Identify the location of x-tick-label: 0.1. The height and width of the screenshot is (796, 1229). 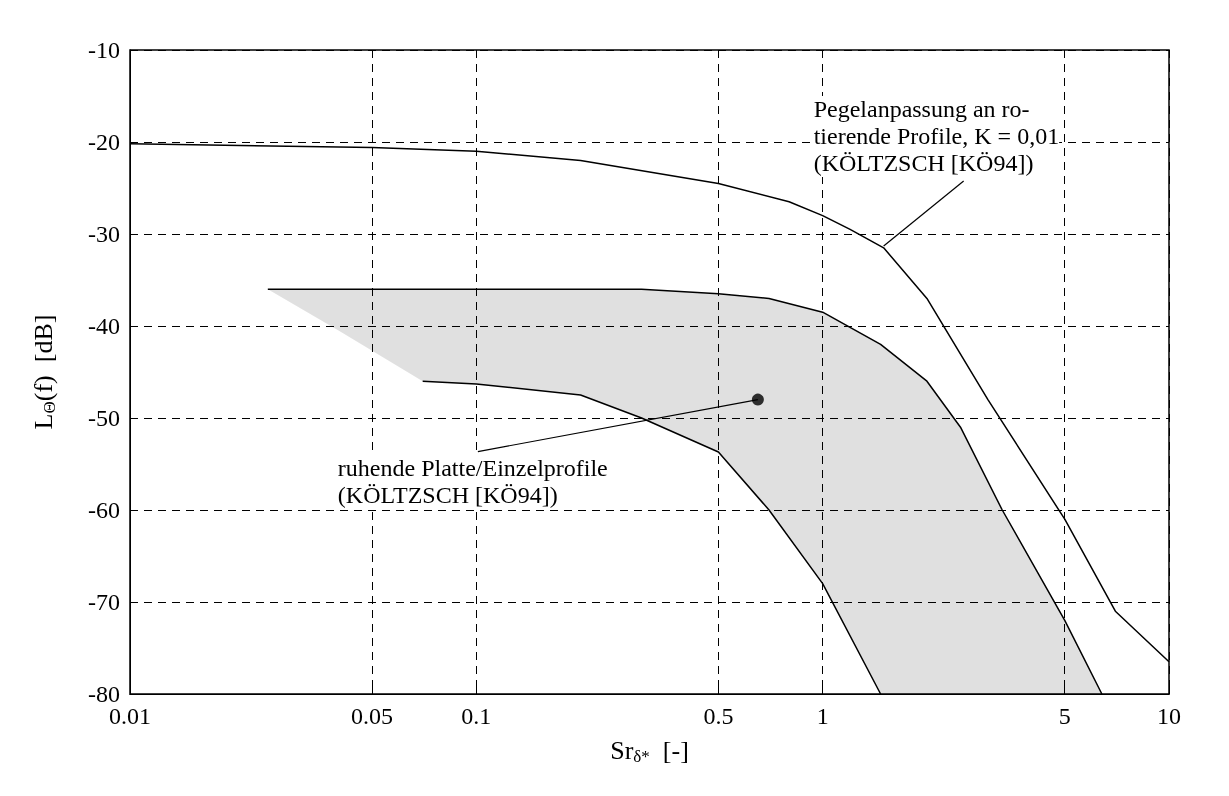
(476, 716).